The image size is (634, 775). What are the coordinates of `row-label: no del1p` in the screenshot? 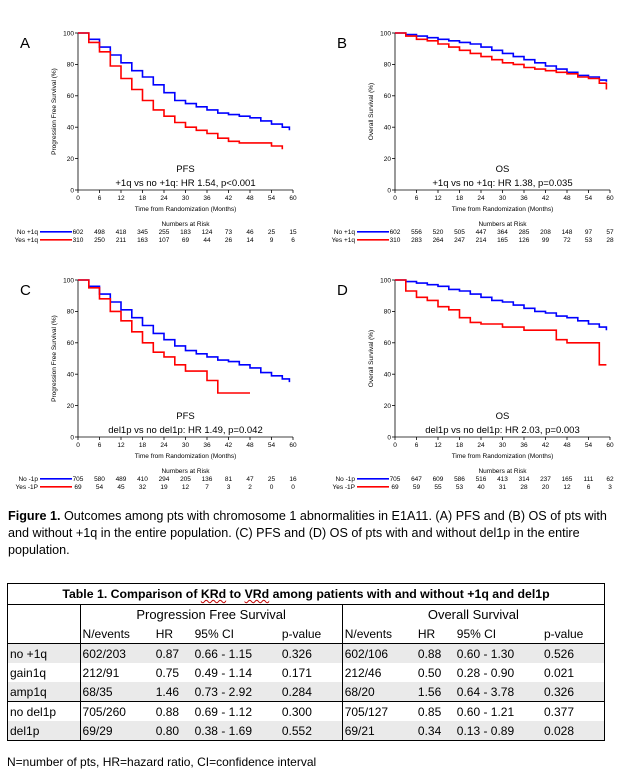 It's located at (44, 711).